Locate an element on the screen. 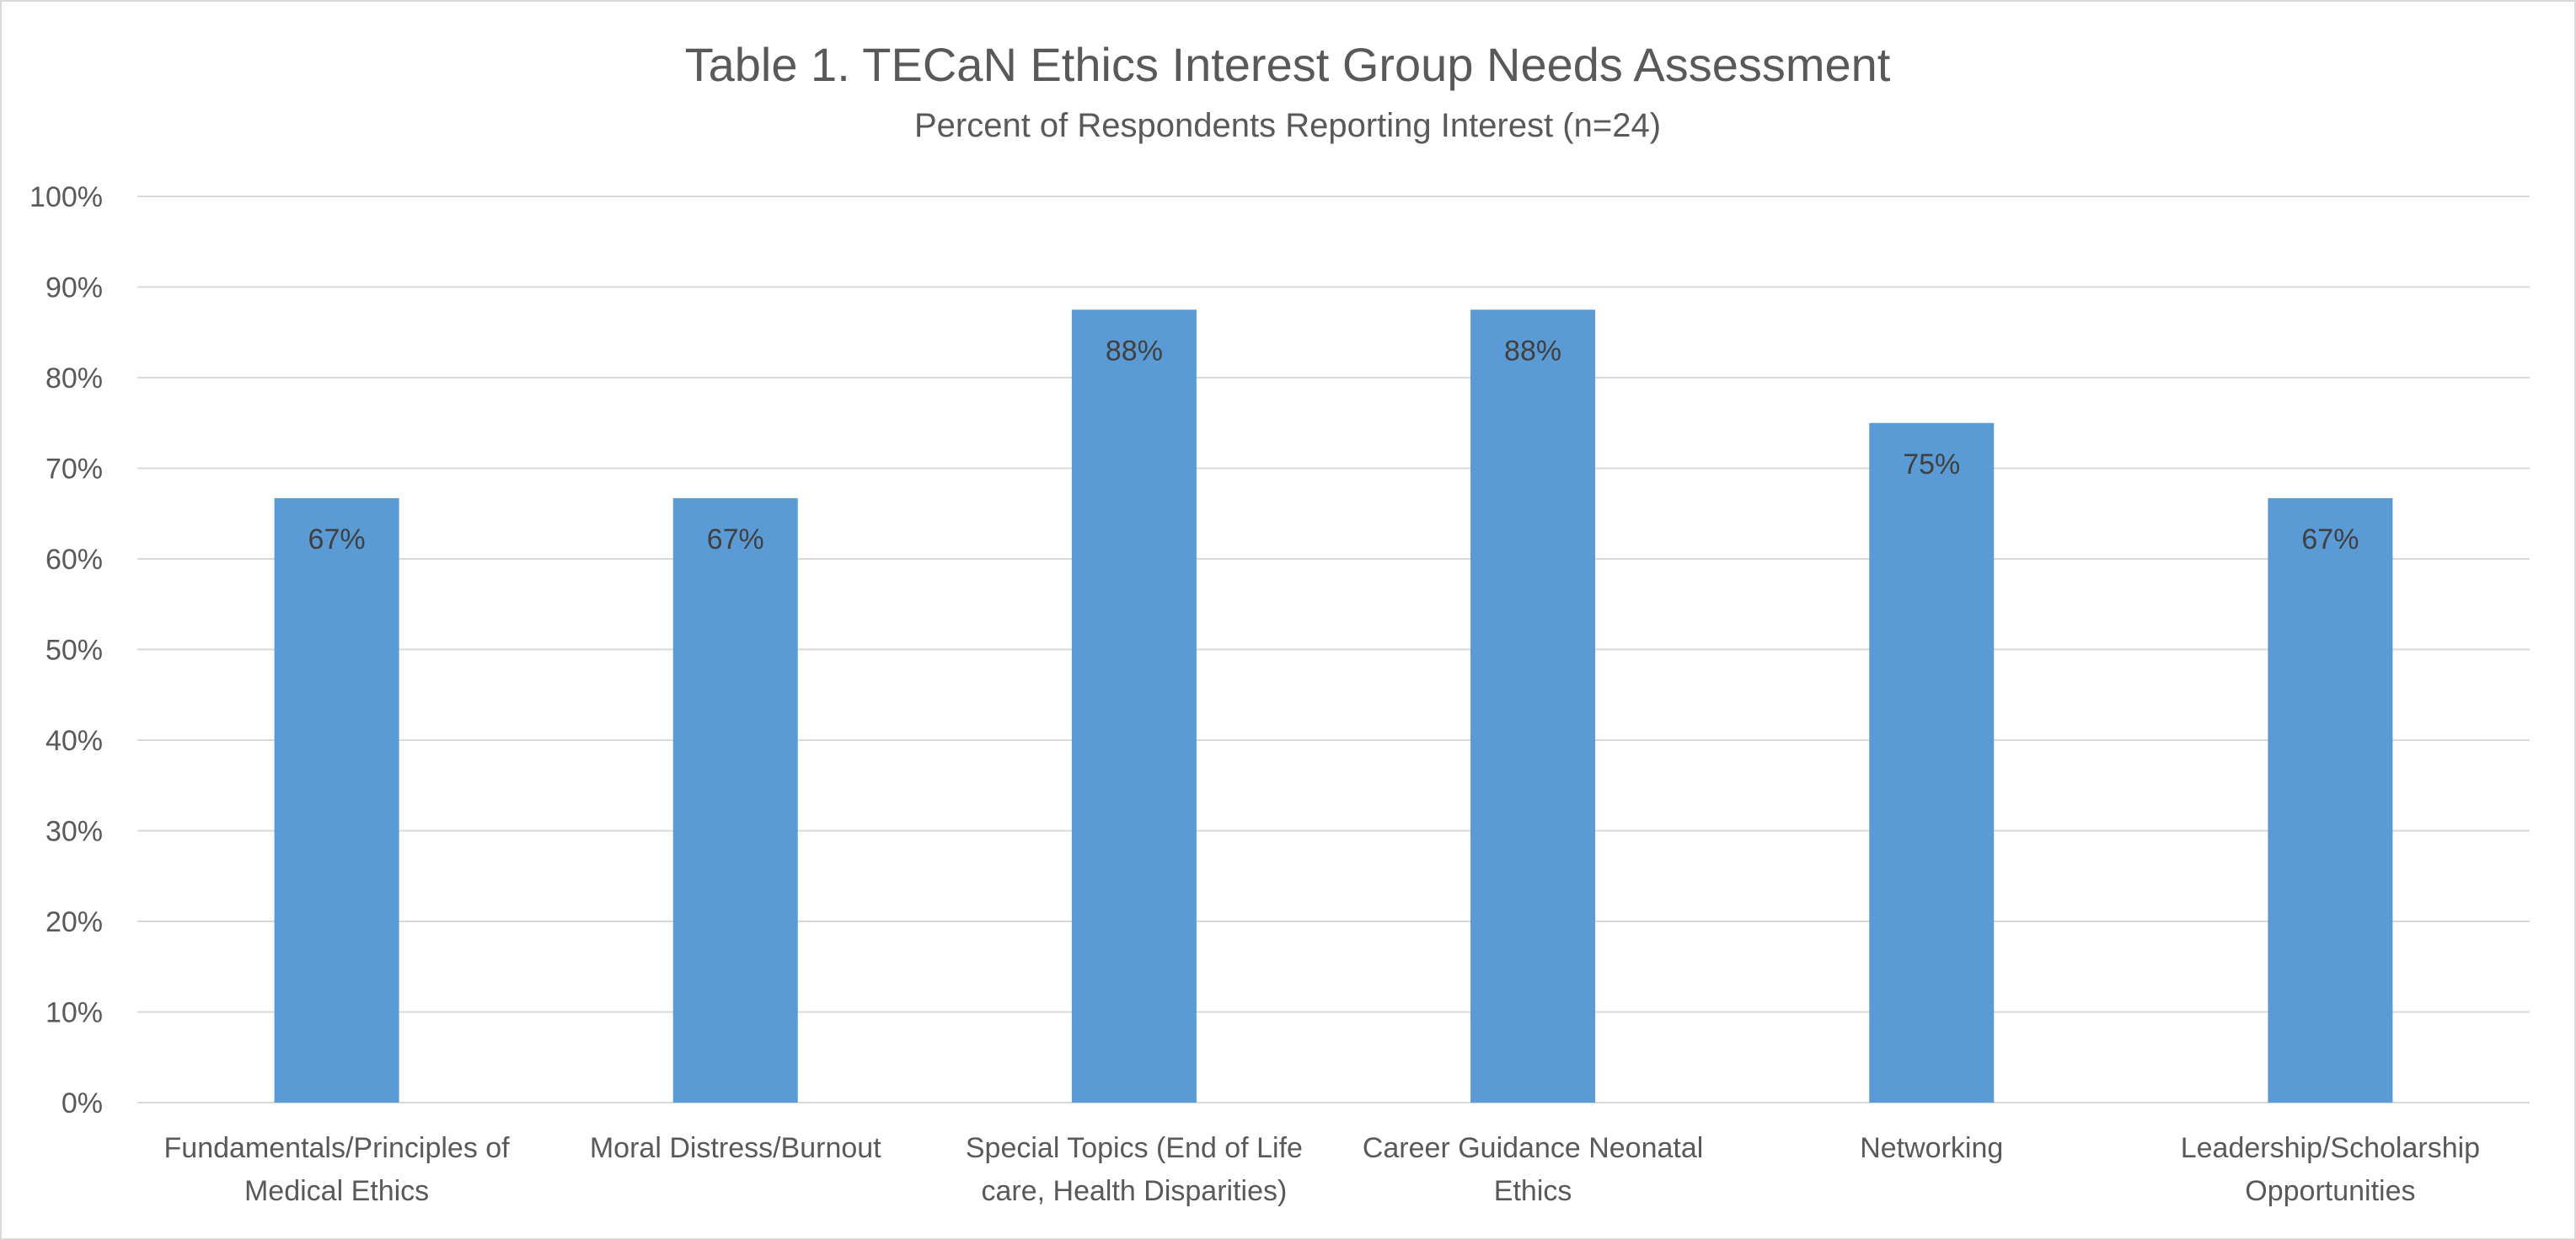 Image resolution: width=2576 pixels, height=1240 pixels. y-tick-label: 10% is located at coordinates (74, 1013).